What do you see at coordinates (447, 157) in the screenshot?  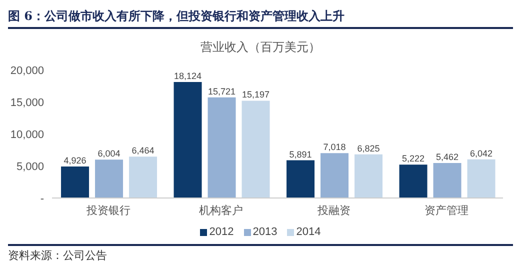 I see `data-label: 5,462` at bounding box center [447, 157].